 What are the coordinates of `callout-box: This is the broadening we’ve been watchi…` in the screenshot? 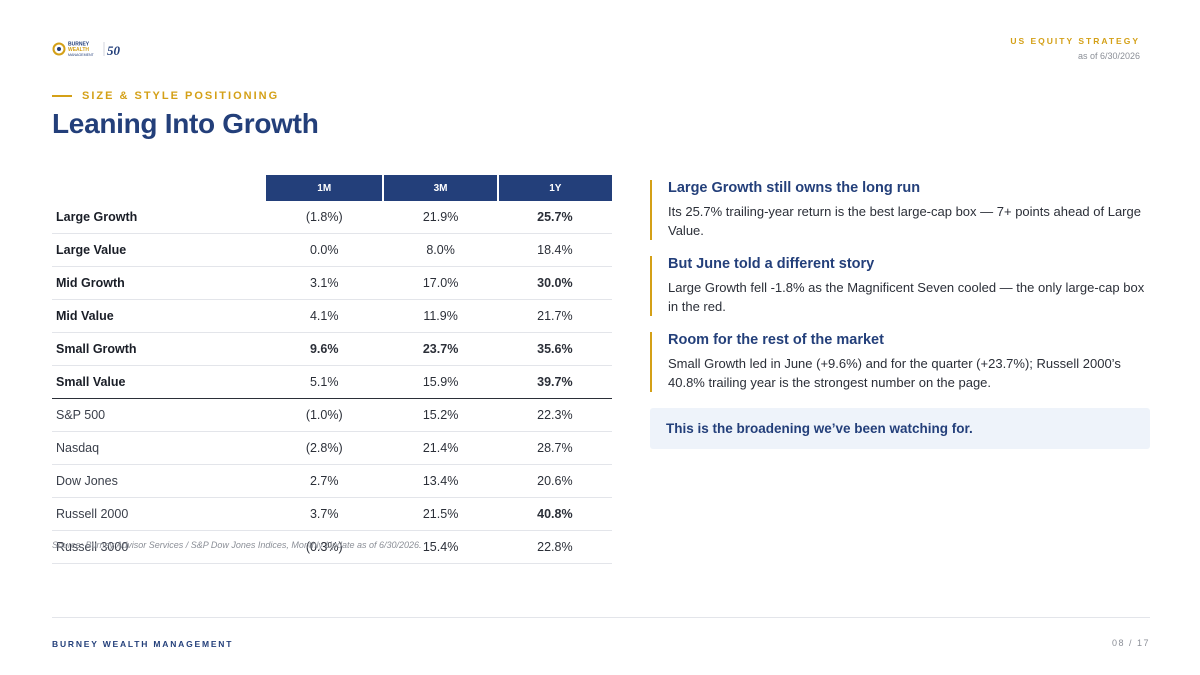 It's located at (900, 428).